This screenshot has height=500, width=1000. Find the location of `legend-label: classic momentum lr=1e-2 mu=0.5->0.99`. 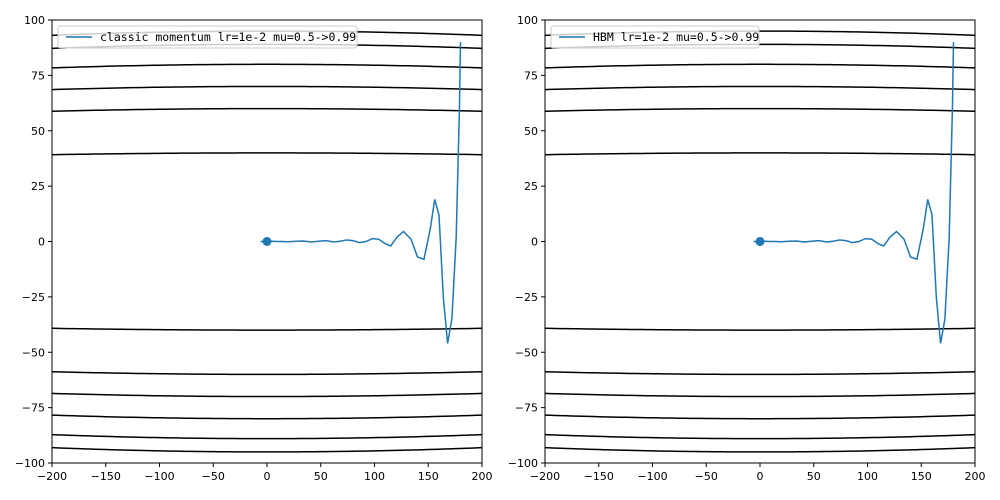

legend-label: classic momentum lr=1e-2 mu=0.5->0.99 is located at coordinates (228, 37).